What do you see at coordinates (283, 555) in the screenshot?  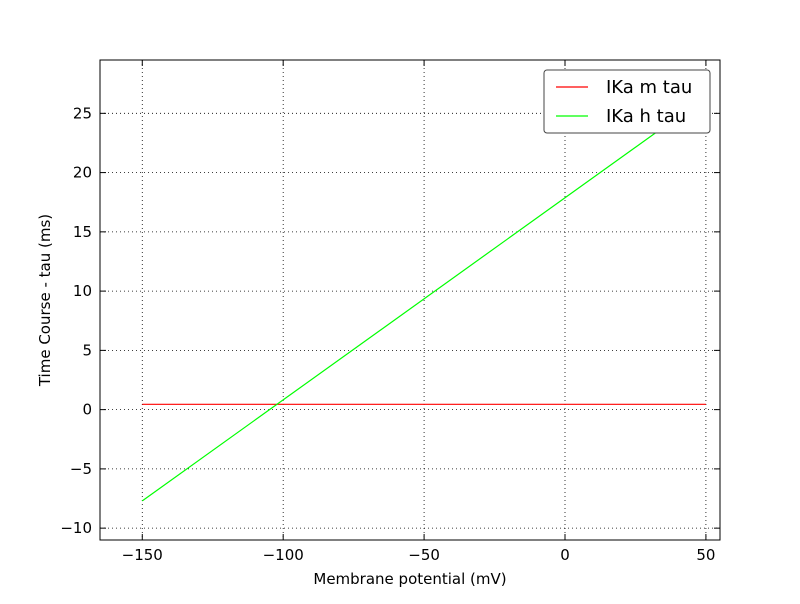 I see `x-tick-label: −100` at bounding box center [283, 555].